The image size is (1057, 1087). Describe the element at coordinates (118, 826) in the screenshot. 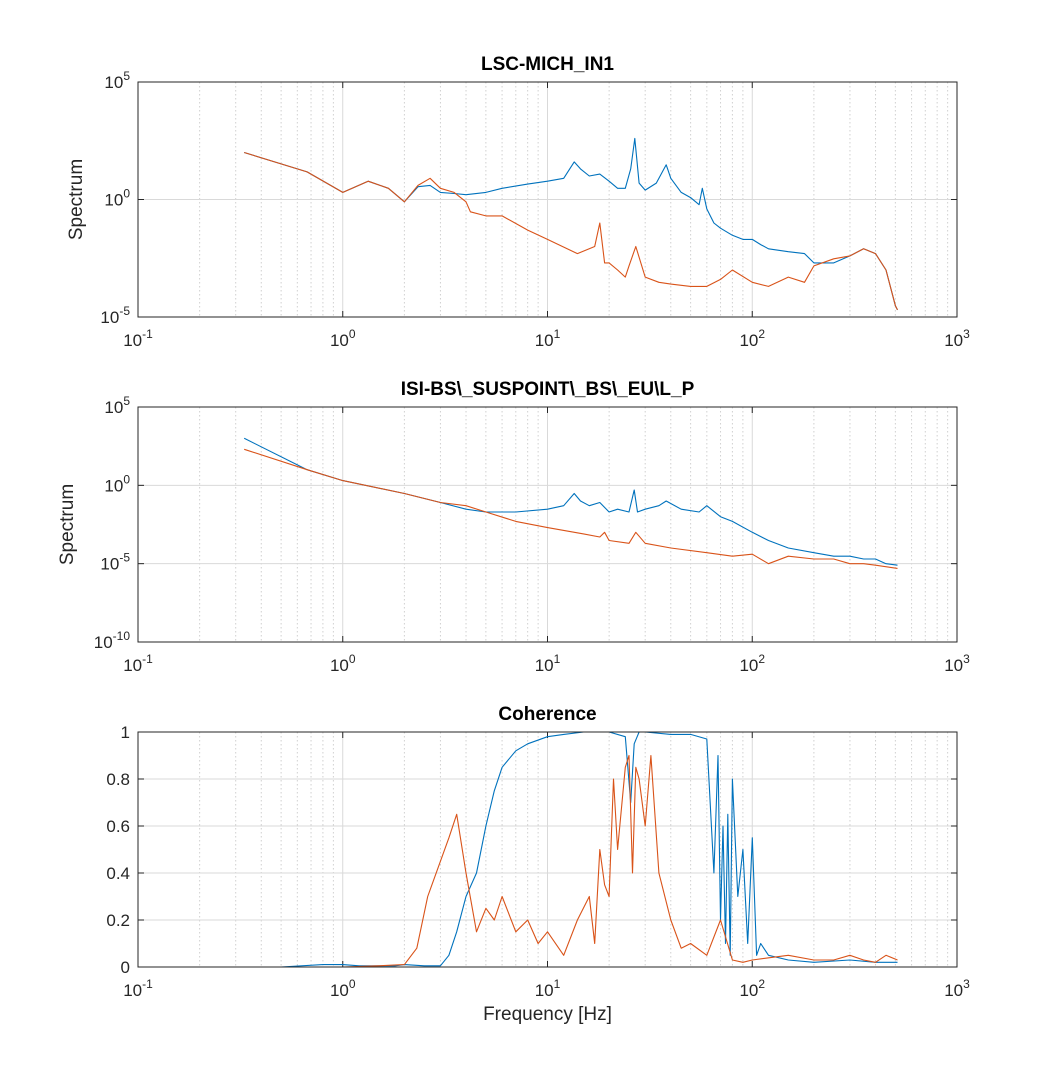

I see `y-tick-label: 0.6` at that location.